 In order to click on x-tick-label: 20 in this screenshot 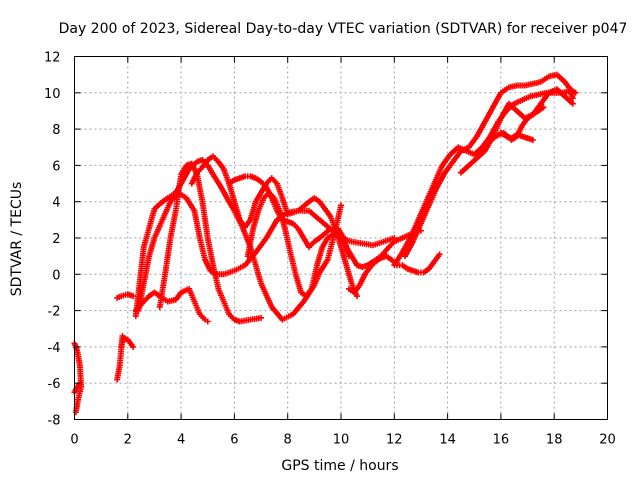, I will do `click(607, 440)`.